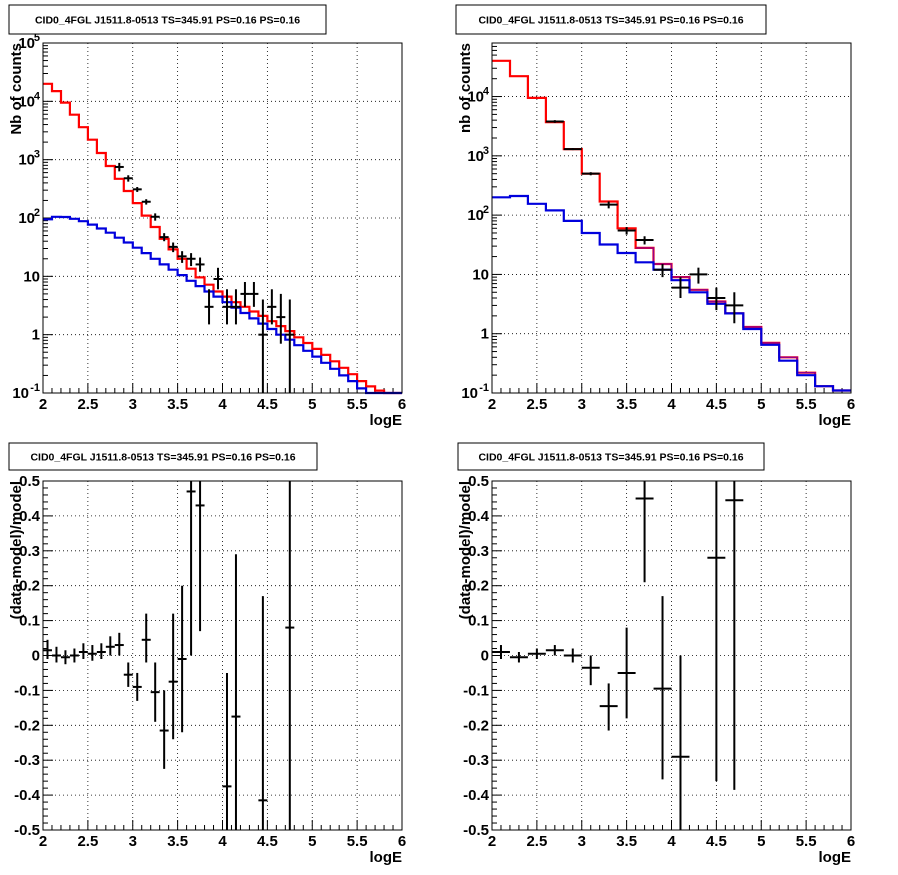 The height and width of the screenshot is (875, 898). What do you see at coordinates (16, 550) in the screenshot?
I see `y-axis-label: (data-model)/model` at bounding box center [16, 550].